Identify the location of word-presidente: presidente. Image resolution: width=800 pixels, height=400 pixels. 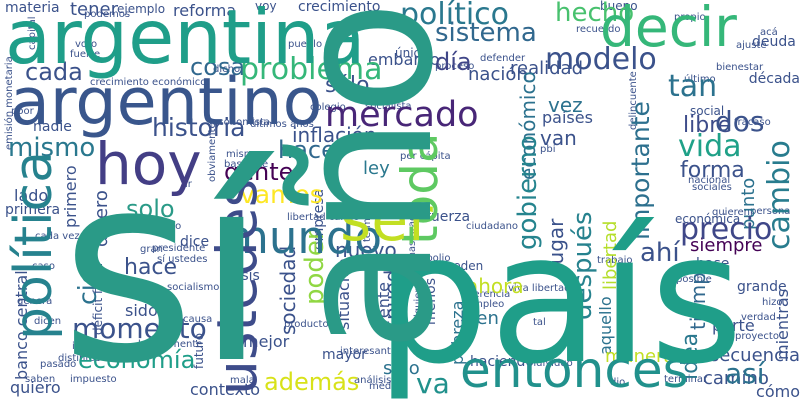
(179, 248).